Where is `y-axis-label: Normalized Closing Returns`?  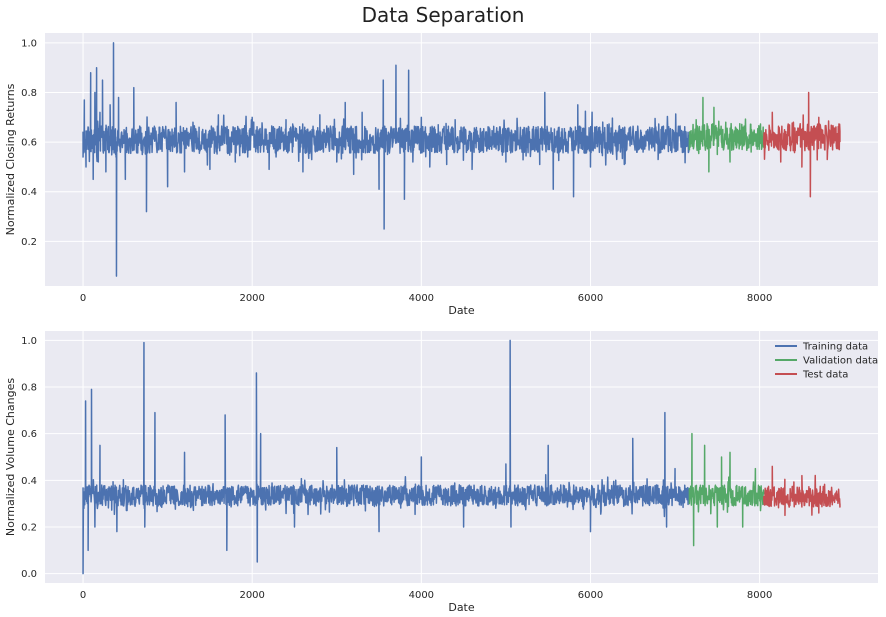
y-axis-label: Normalized Closing Returns is located at coordinates (10, 159).